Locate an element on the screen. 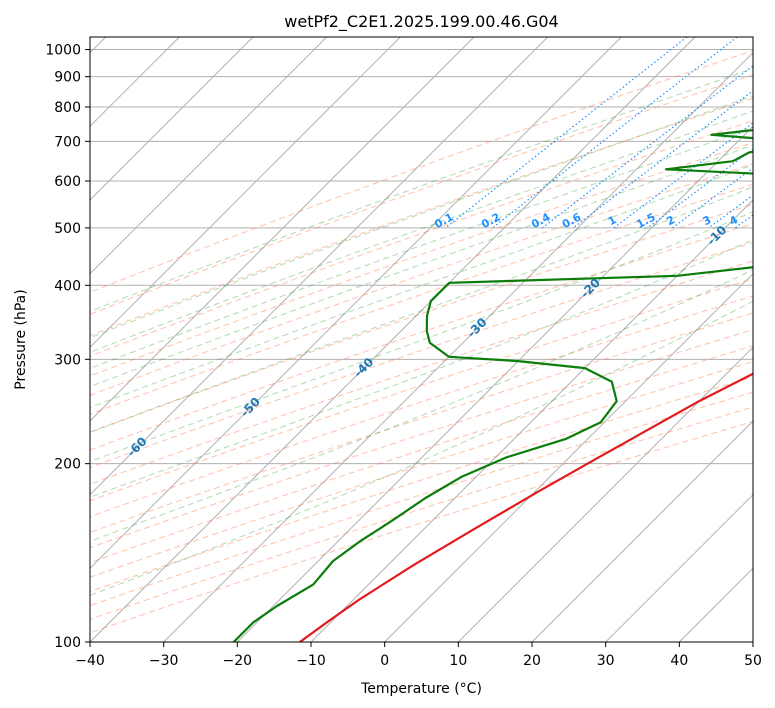 This screenshot has width=775, height=708. x-tick-label: −20 is located at coordinates (238, 661).